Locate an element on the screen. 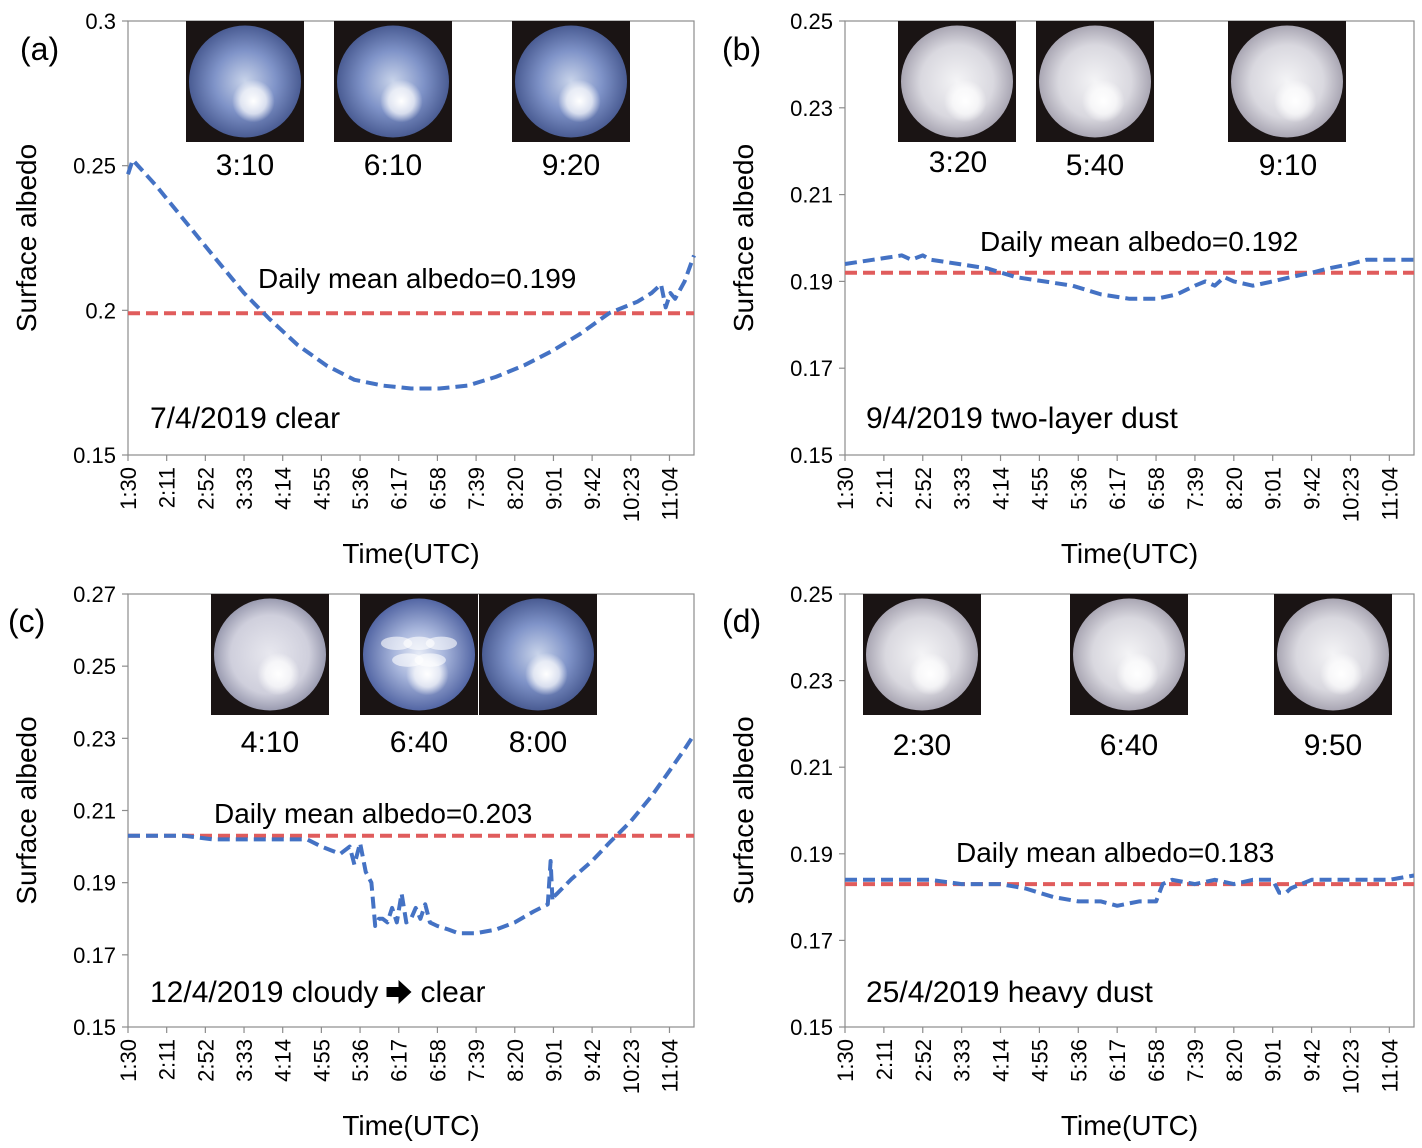 The width and height of the screenshot is (1422, 1148). sky-image-time: 8:00 is located at coordinates (538, 742).